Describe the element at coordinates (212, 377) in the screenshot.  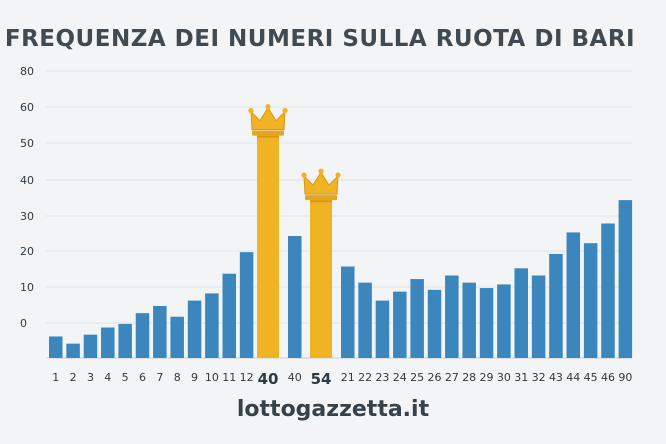
I see `x-tick-label: 10` at that location.